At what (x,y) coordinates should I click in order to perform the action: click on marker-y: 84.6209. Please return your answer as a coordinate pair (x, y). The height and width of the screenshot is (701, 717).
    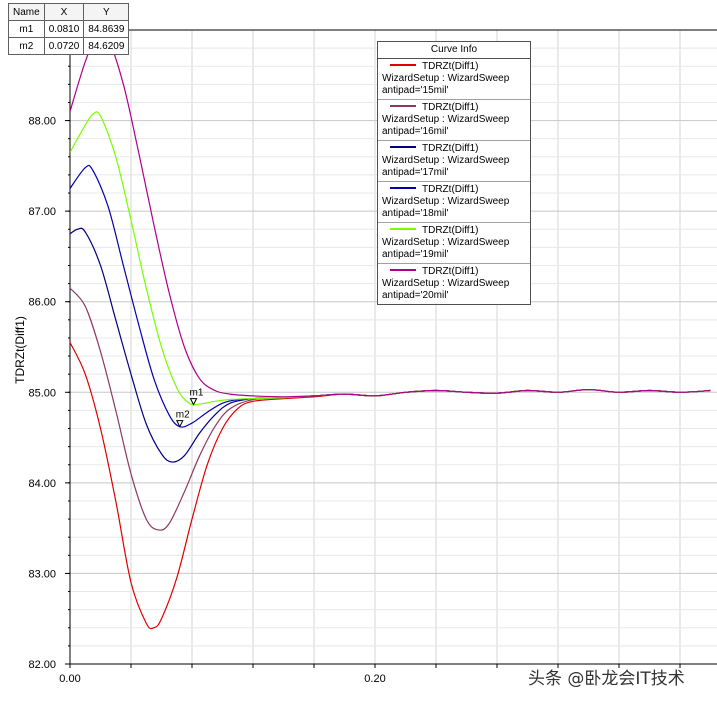
    Looking at the image, I should click on (106, 46).